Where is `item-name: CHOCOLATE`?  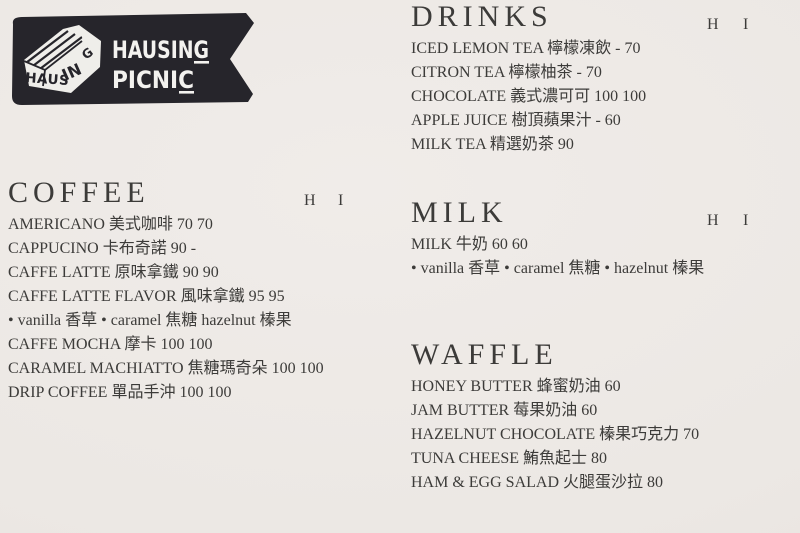 item-name: CHOCOLATE is located at coordinates (459, 96).